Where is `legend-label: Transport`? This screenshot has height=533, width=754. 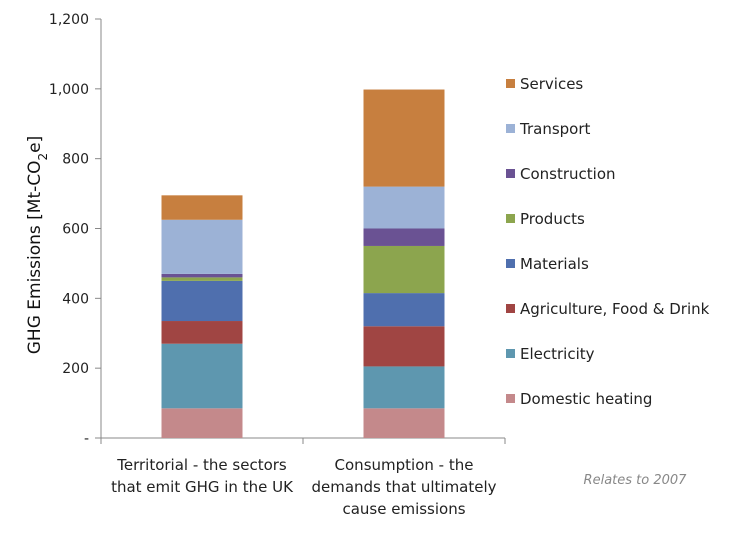
legend-label: Transport is located at coordinates (555, 129).